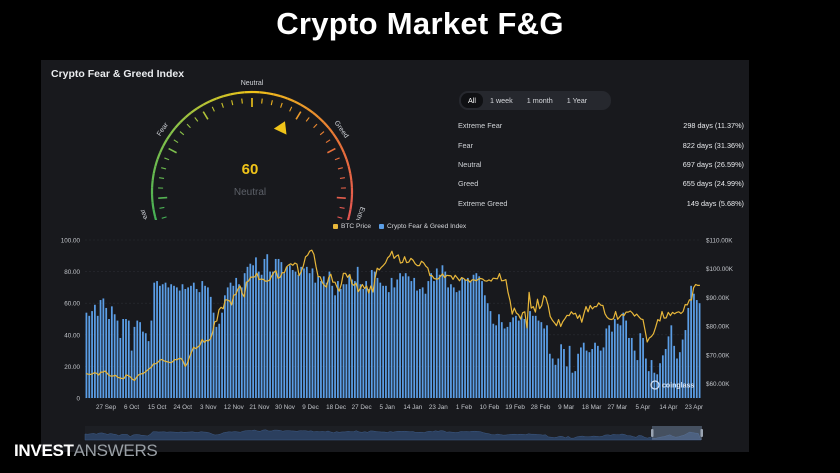  Describe the element at coordinates (234, 407) in the screenshot. I see `x-tick-label: 12 Nov` at that location.